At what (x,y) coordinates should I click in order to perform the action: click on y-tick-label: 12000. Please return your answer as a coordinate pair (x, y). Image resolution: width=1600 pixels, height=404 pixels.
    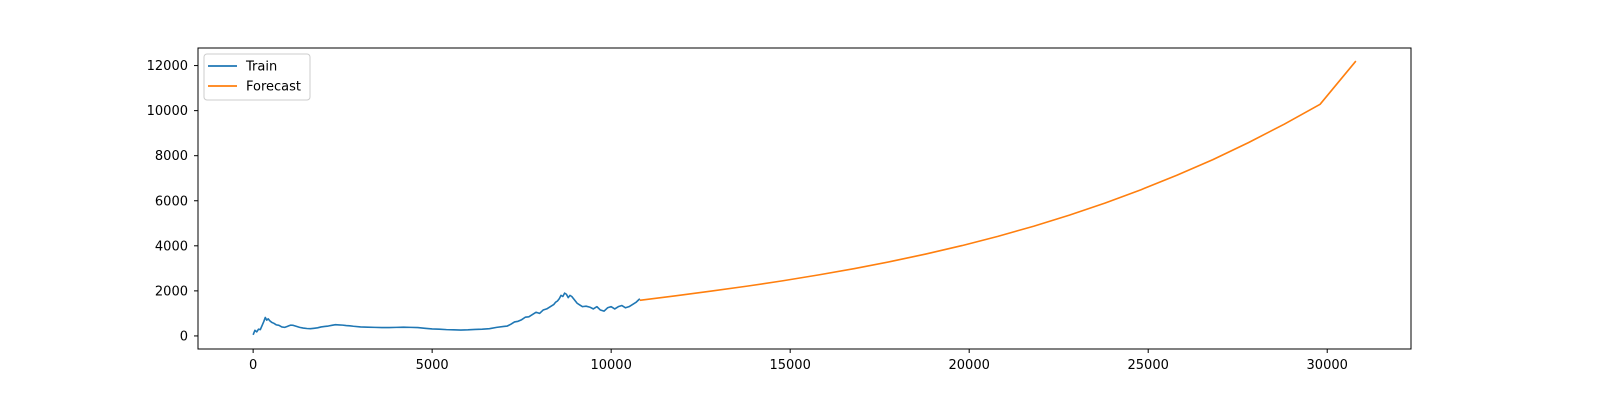
    Looking at the image, I should click on (167, 66).